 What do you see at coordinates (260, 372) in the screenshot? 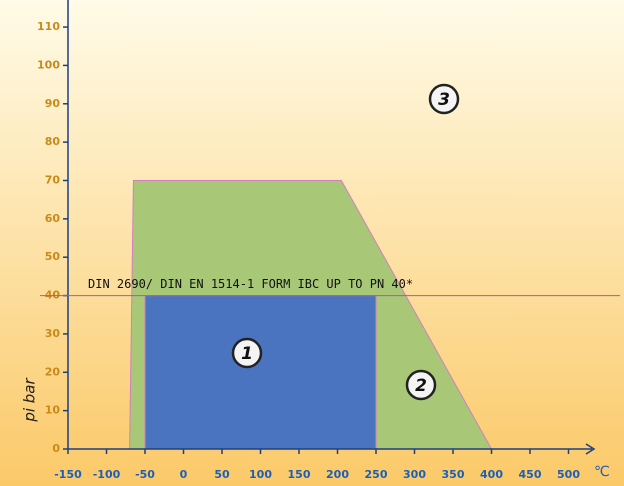
I see `region` at bounding box center [260, 372].